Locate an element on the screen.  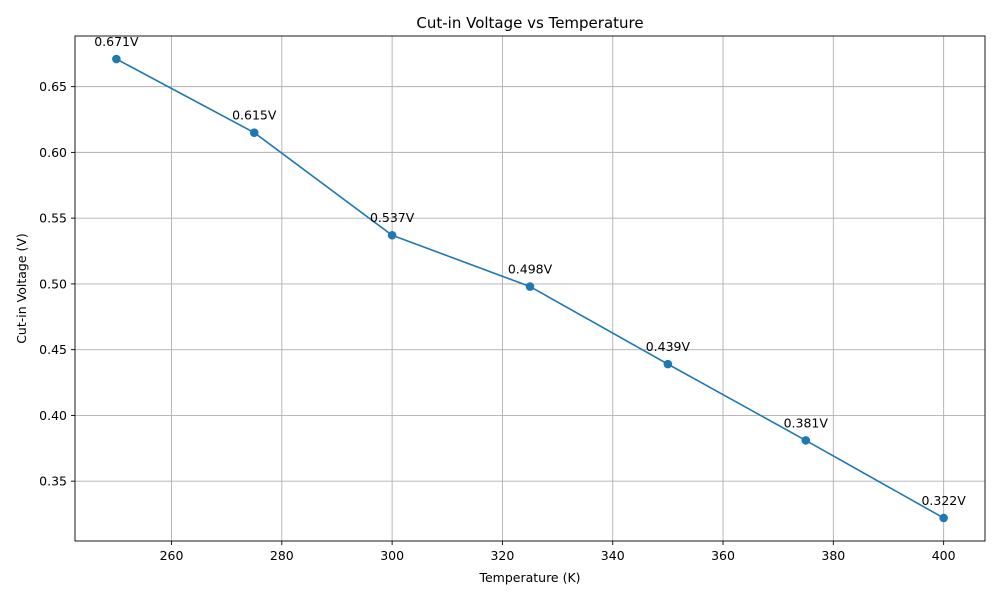
x-tick-label: 360 is located at coordinates (723, 555).